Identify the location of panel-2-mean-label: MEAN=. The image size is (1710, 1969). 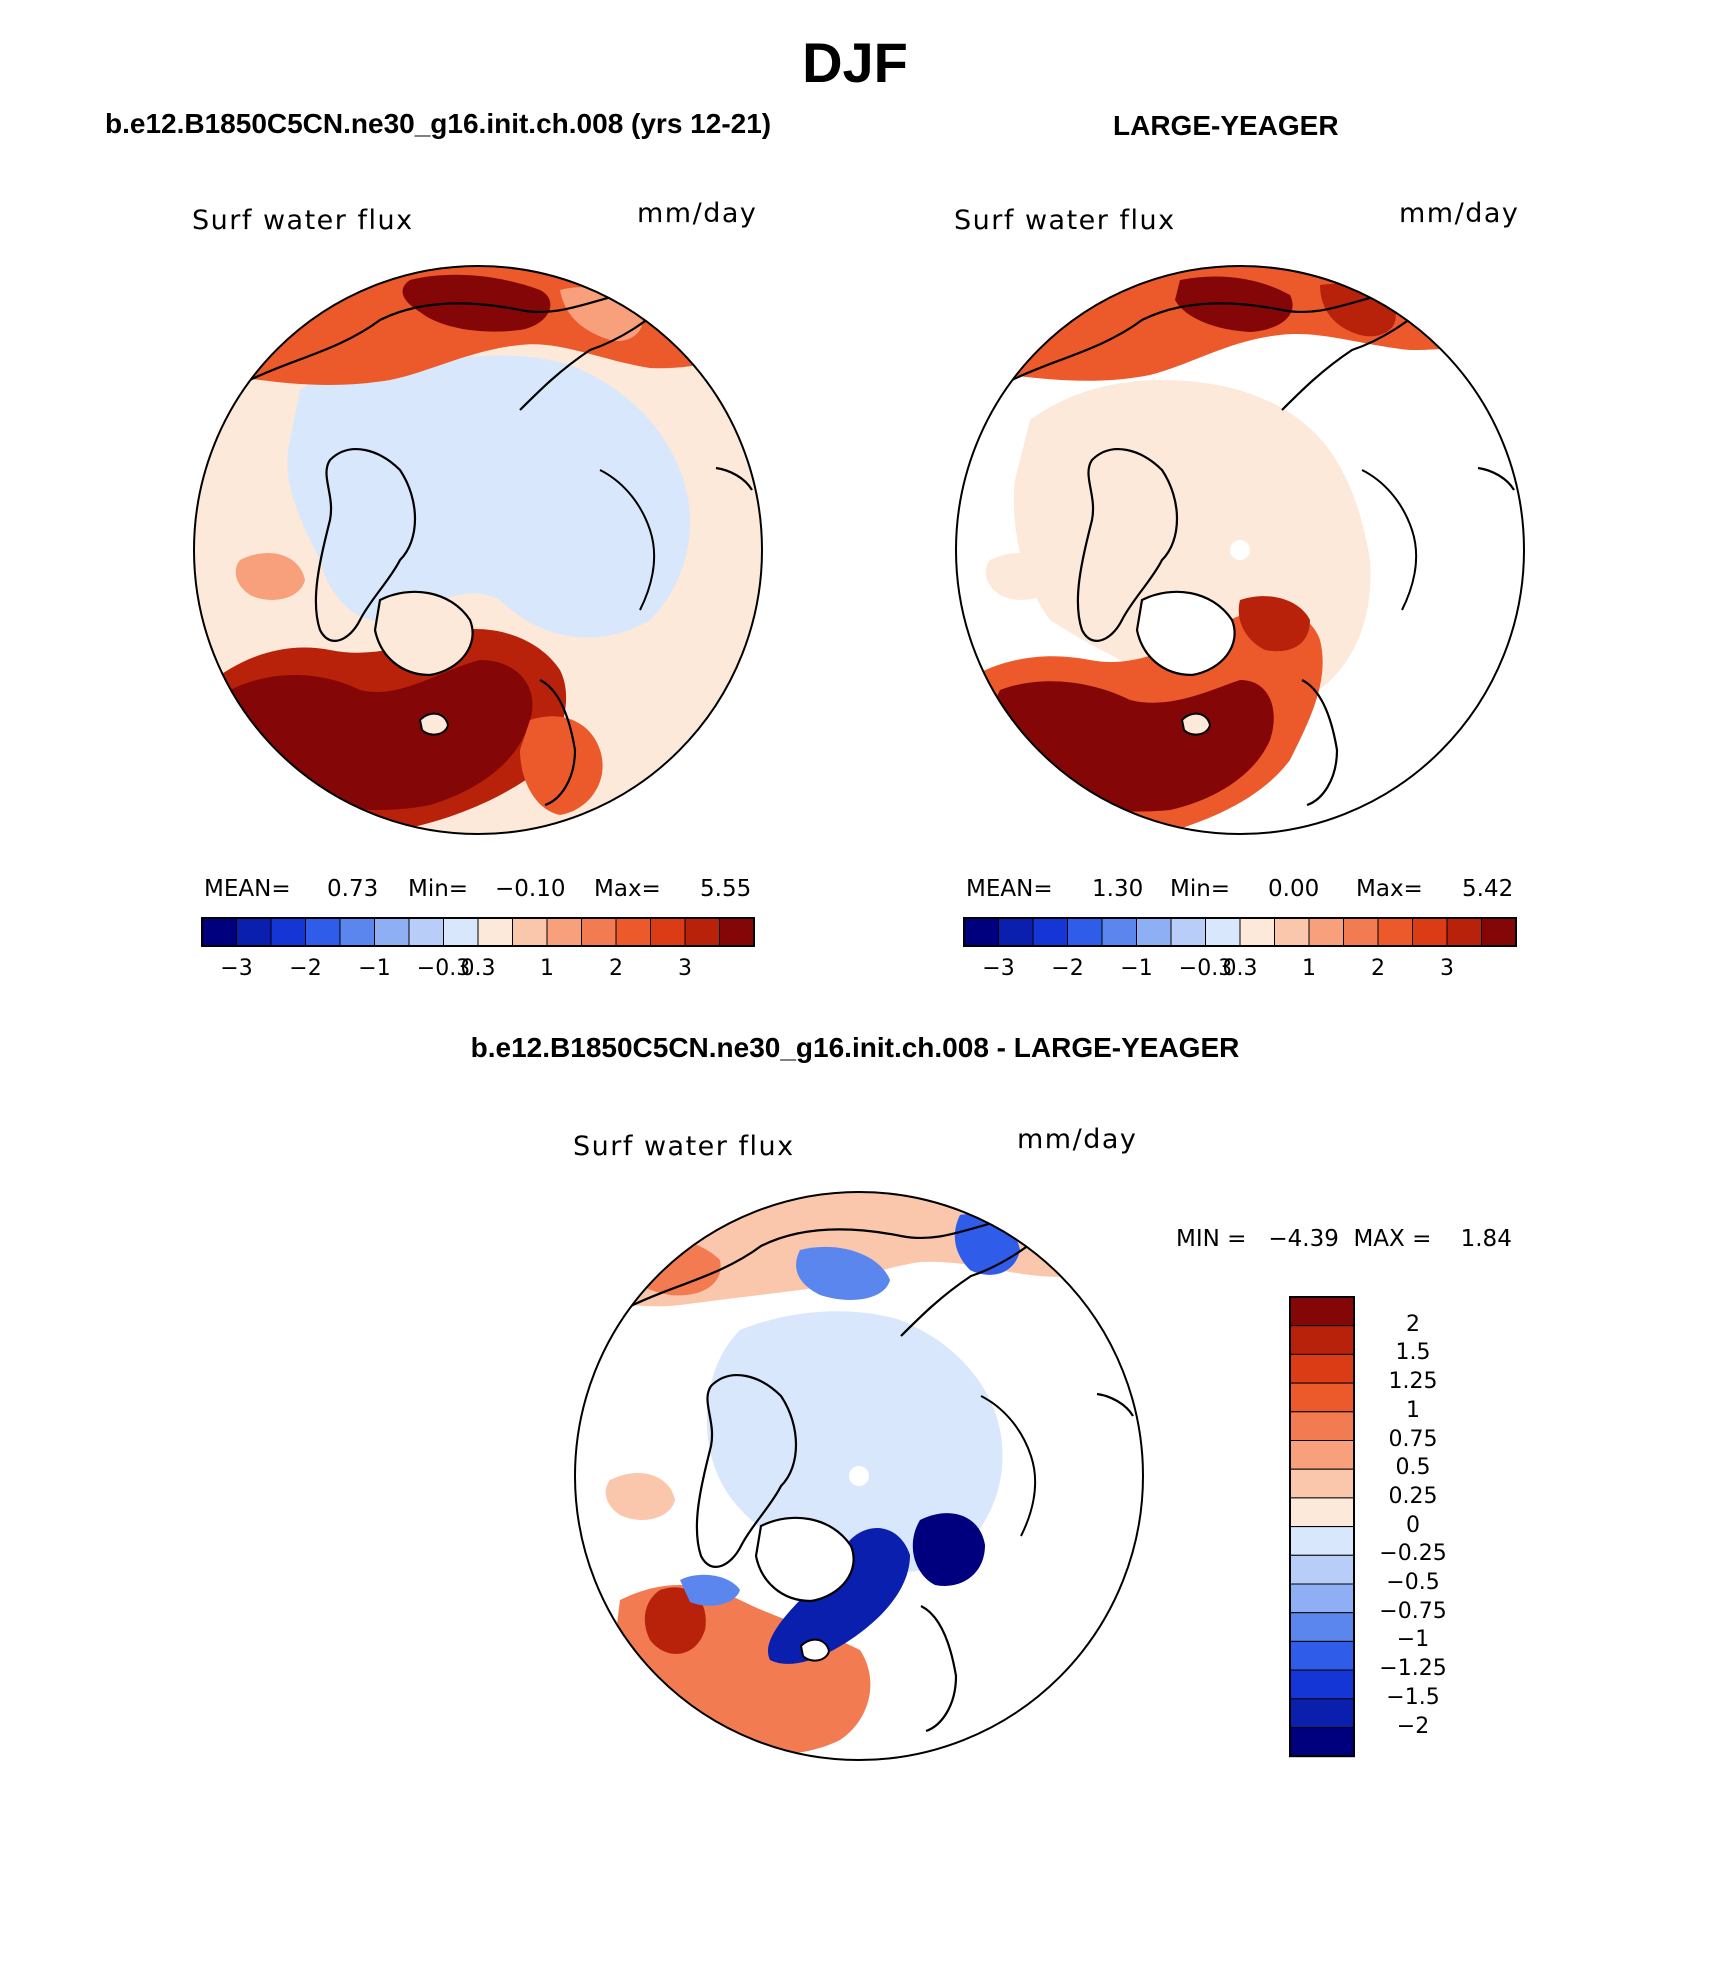
(1009, 889).